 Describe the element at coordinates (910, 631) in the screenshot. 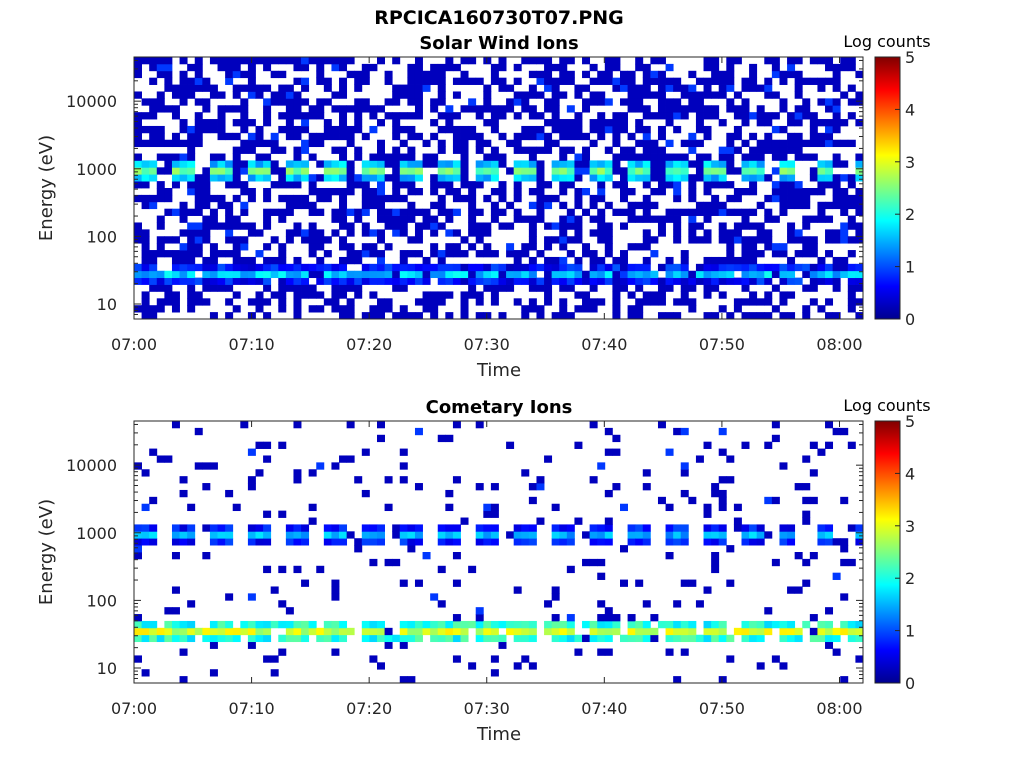

I see `colorbar-tick-label: 1` at that location.